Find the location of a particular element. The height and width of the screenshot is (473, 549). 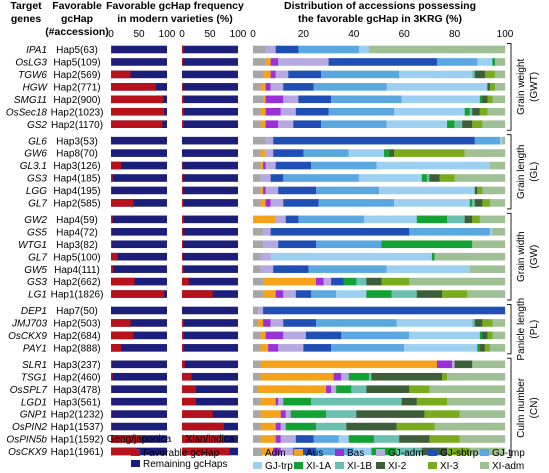

table-row: GS2 Hap2(1170) is located at coordinates (266, 125).